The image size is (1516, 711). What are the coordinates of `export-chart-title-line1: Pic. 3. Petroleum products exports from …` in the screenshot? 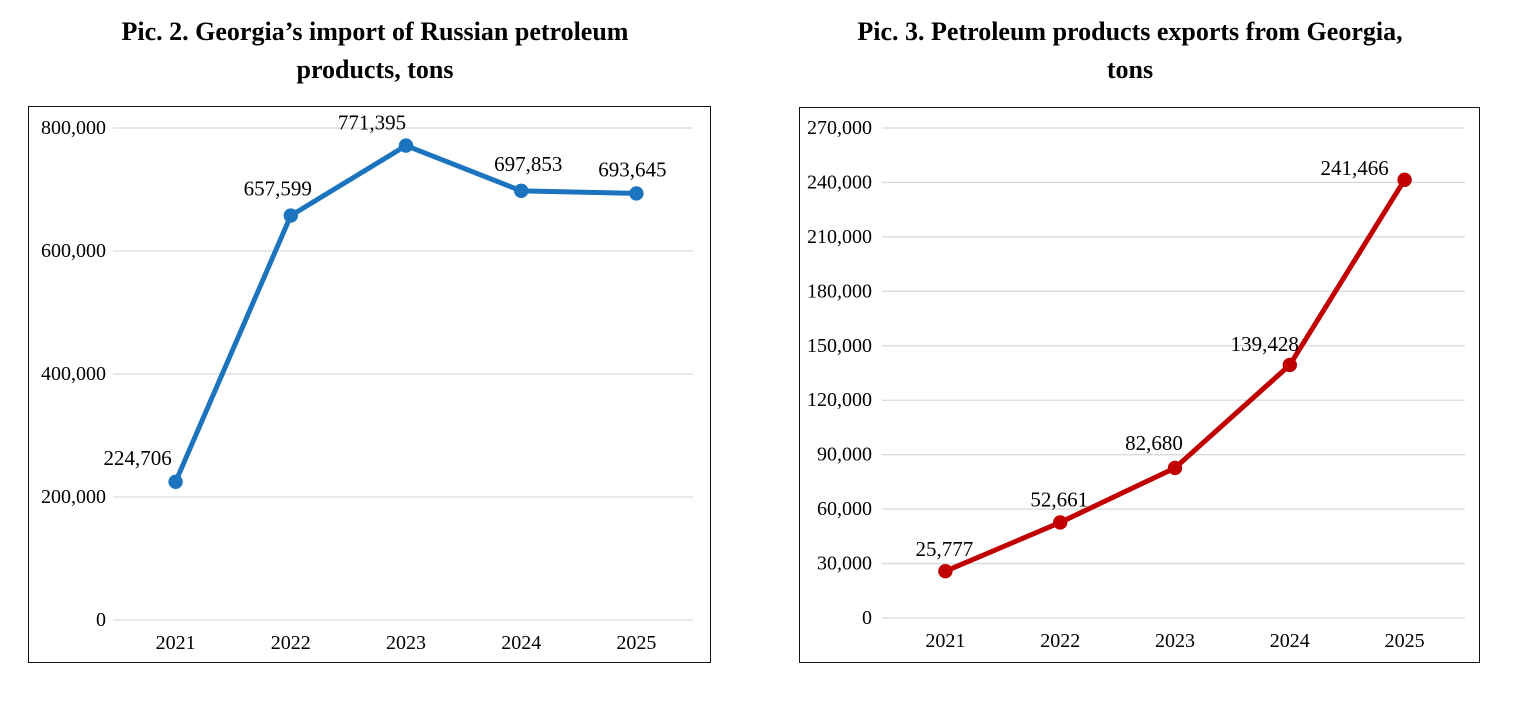 It's located at (1130, 31).